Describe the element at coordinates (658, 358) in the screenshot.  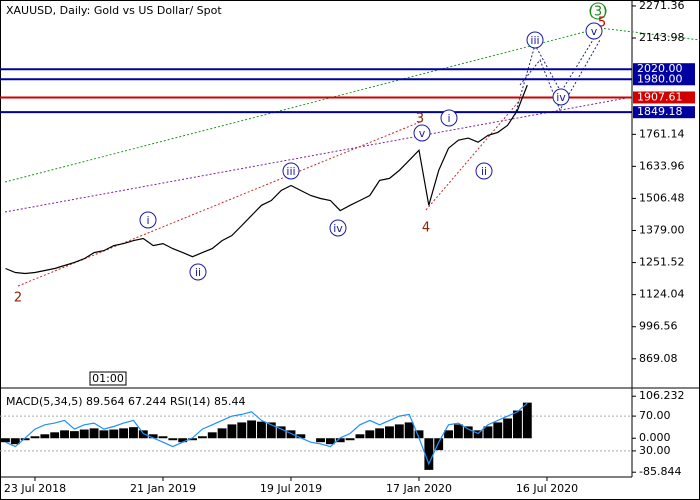
I see `y-tick-label: 869.08` at that location.